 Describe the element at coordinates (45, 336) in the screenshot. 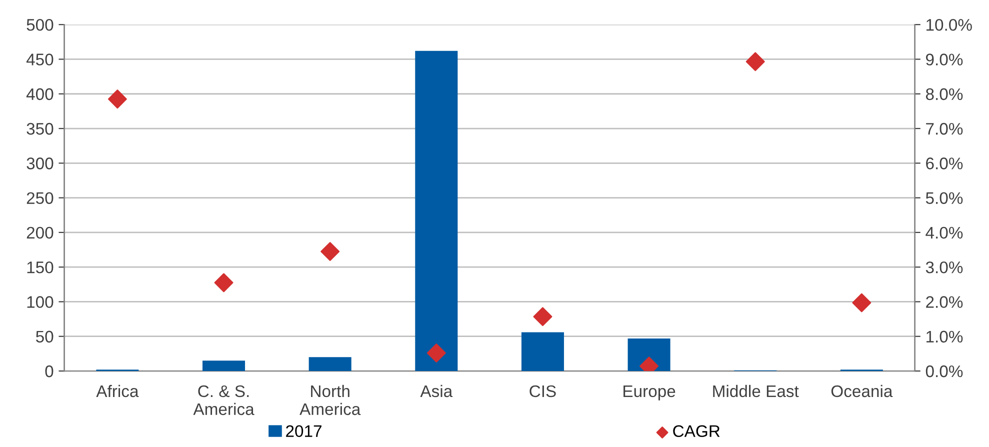

I see `y-tick-label: 50` at that location.